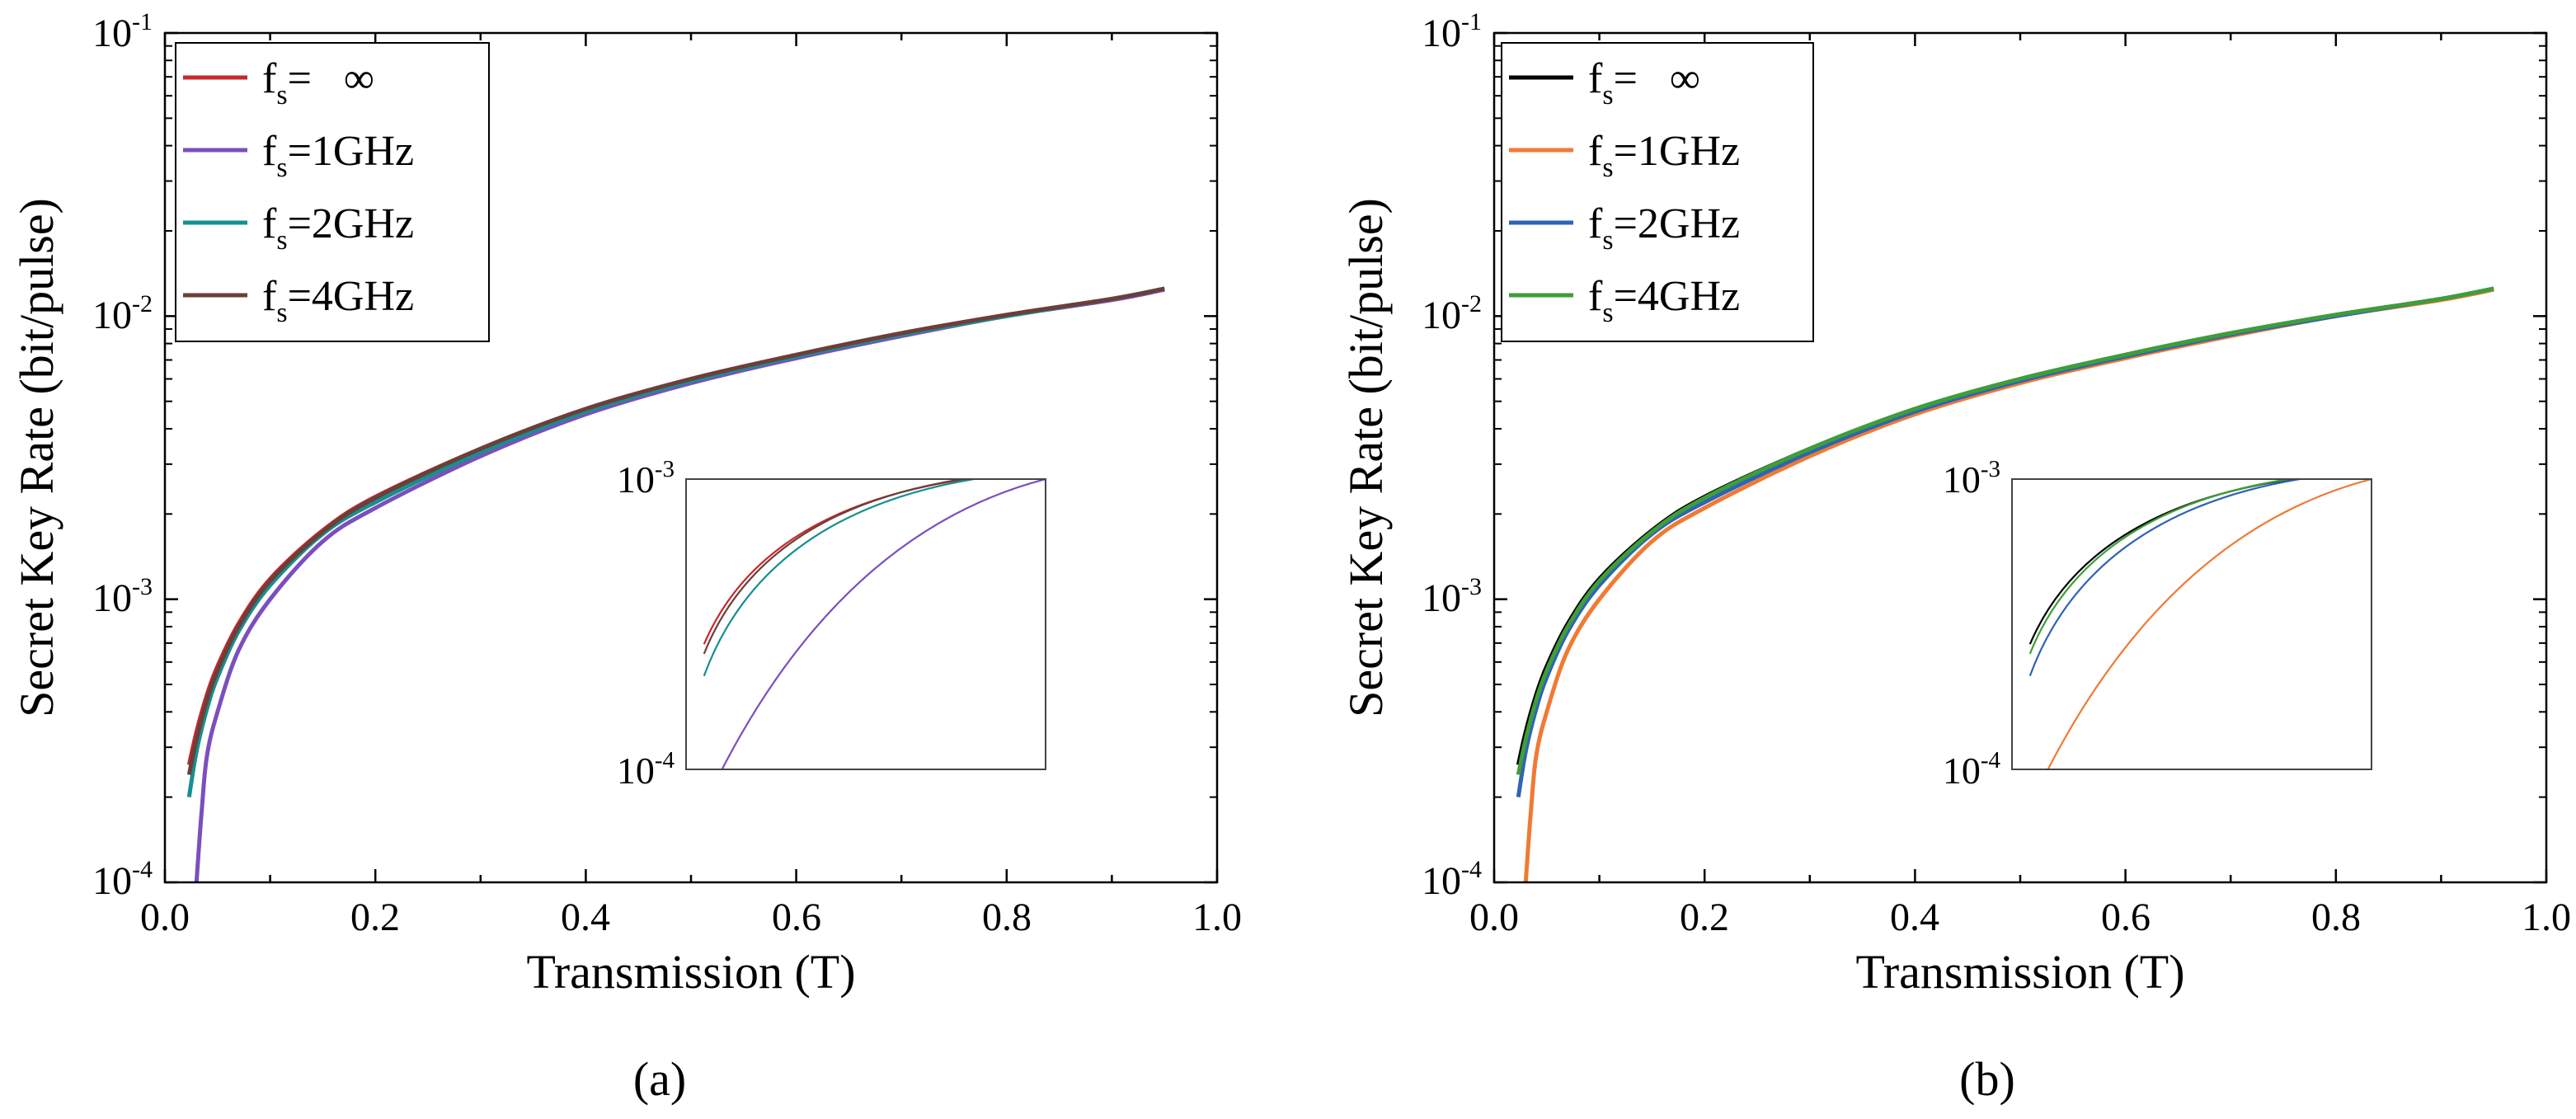 This screenshot has height=1119, width=2576. What do you see at coordinates (338, 228) in the screenshot?
I see `legend-entry-a-2: fs=2GHz` at bounding box center [338, 228].